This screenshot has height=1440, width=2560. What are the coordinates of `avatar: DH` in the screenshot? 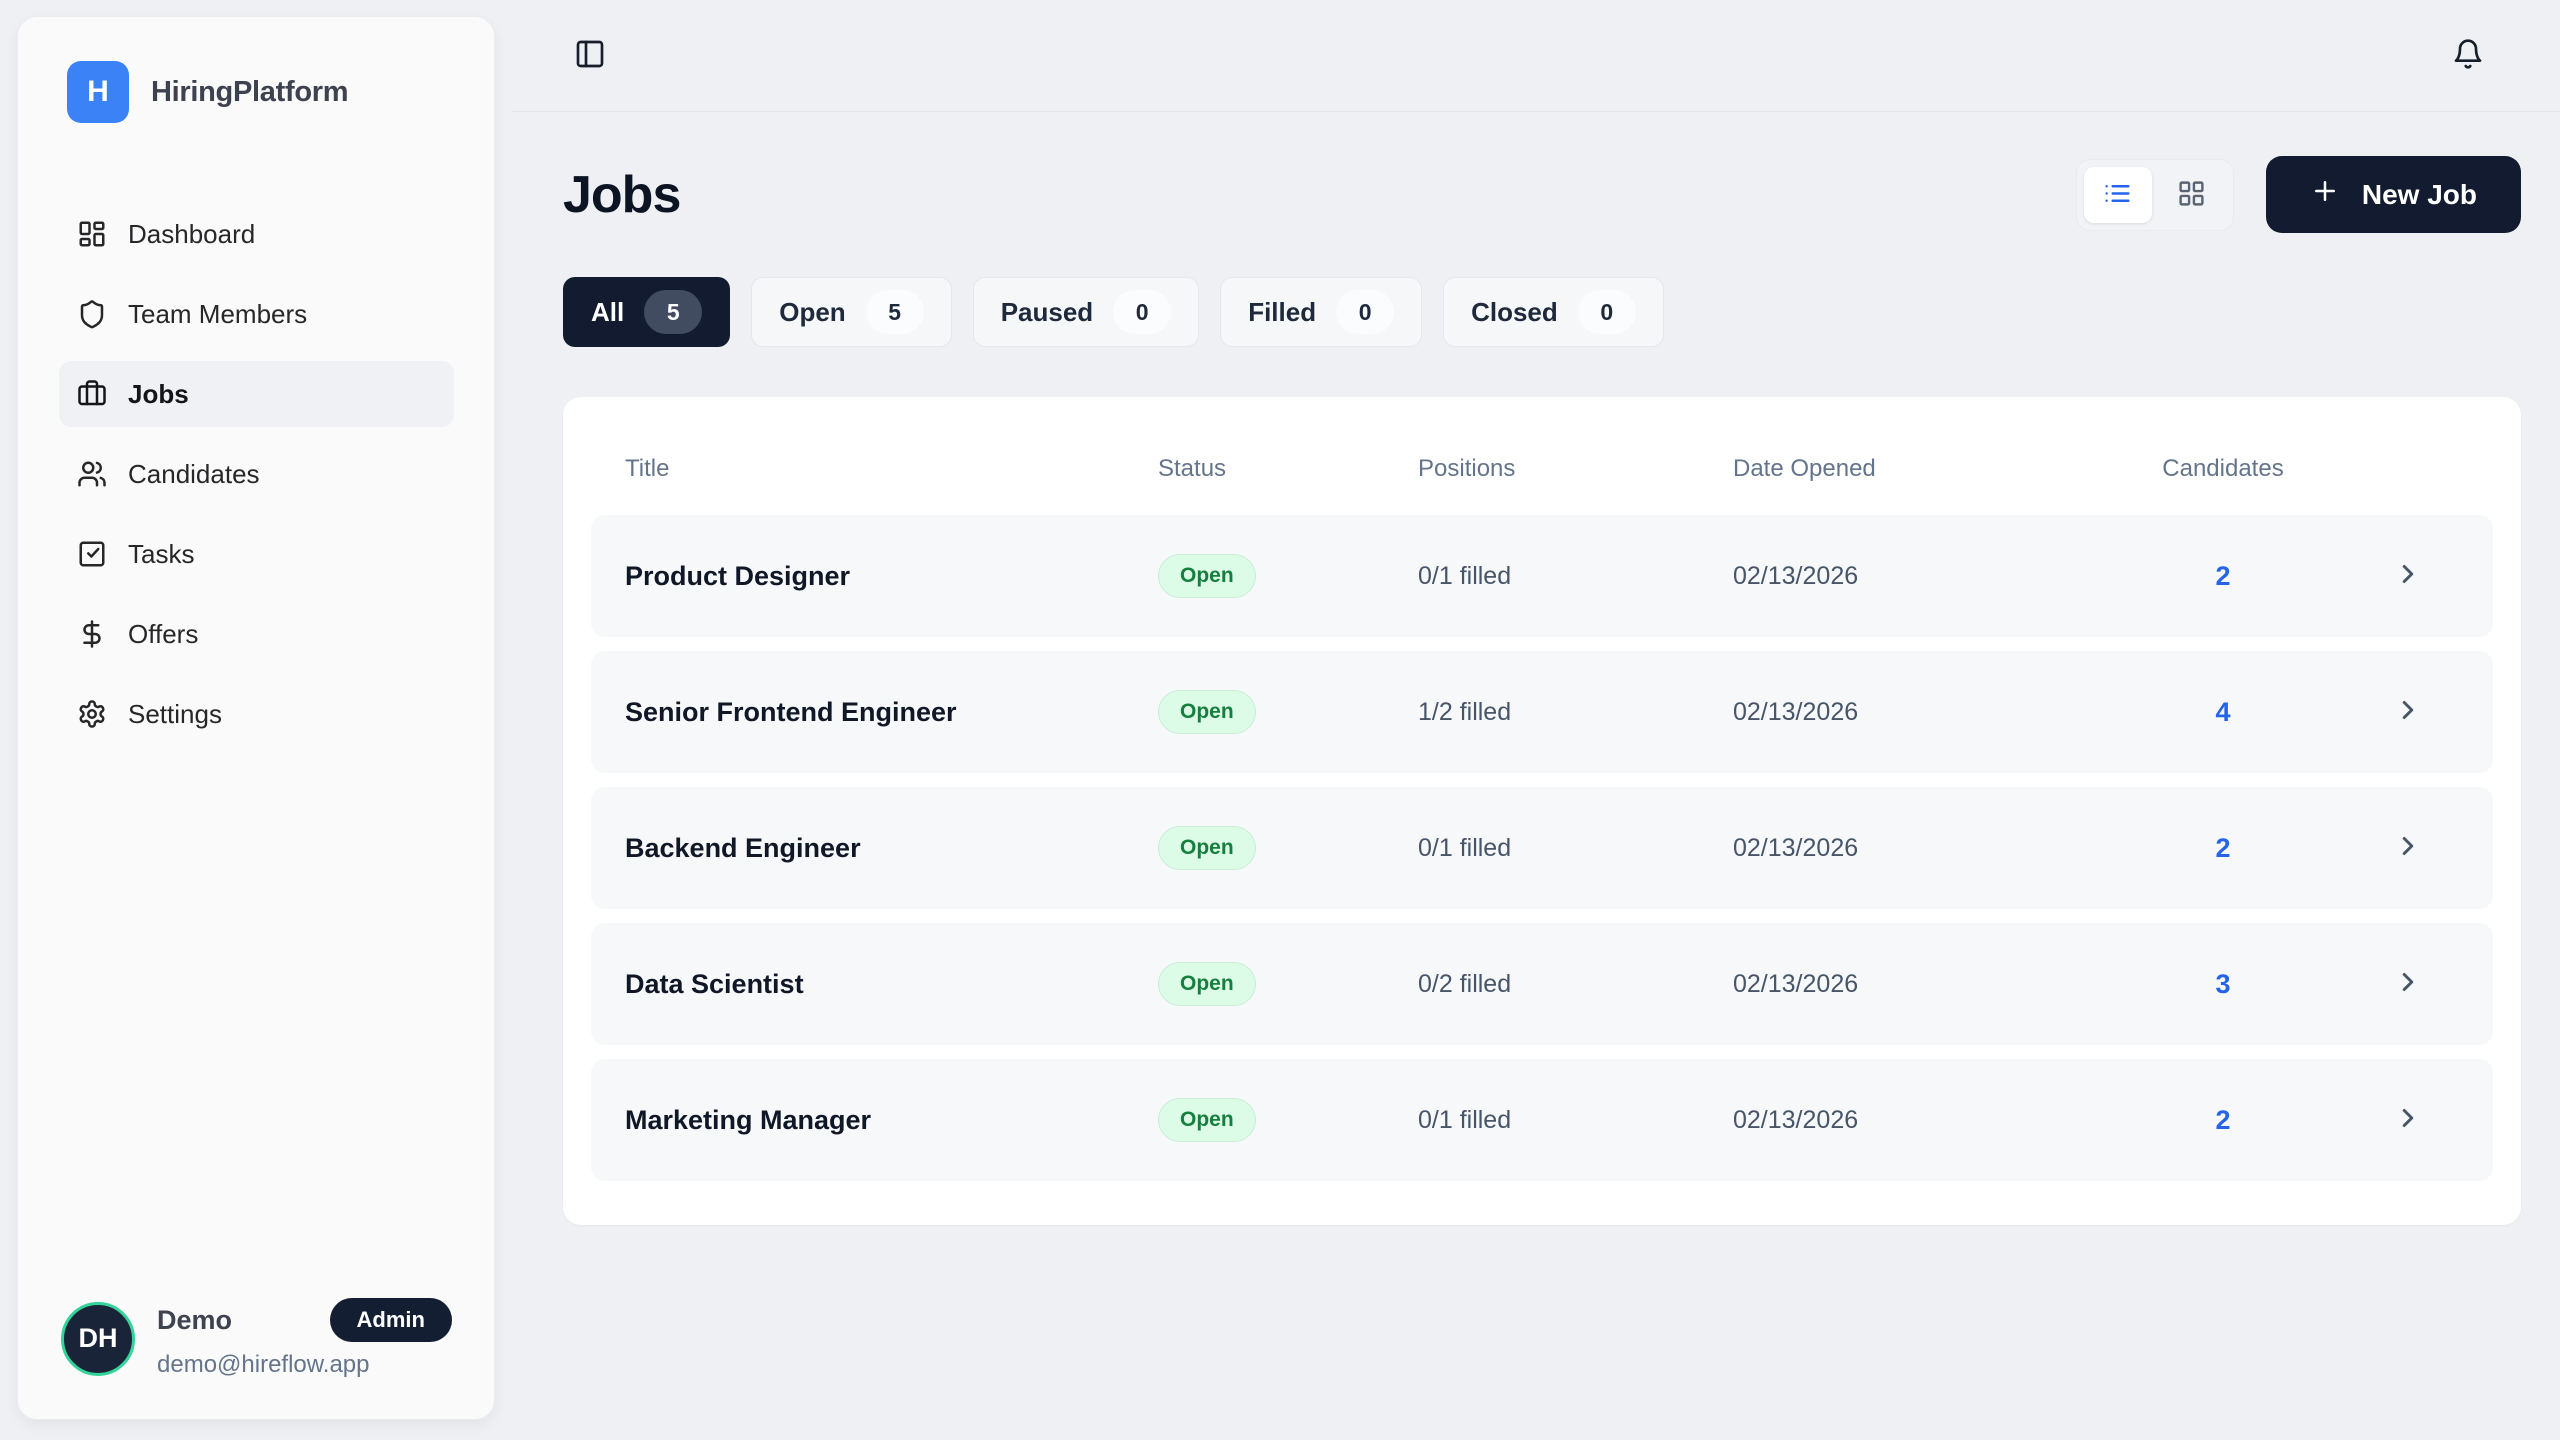 It's located at (98, 1338).